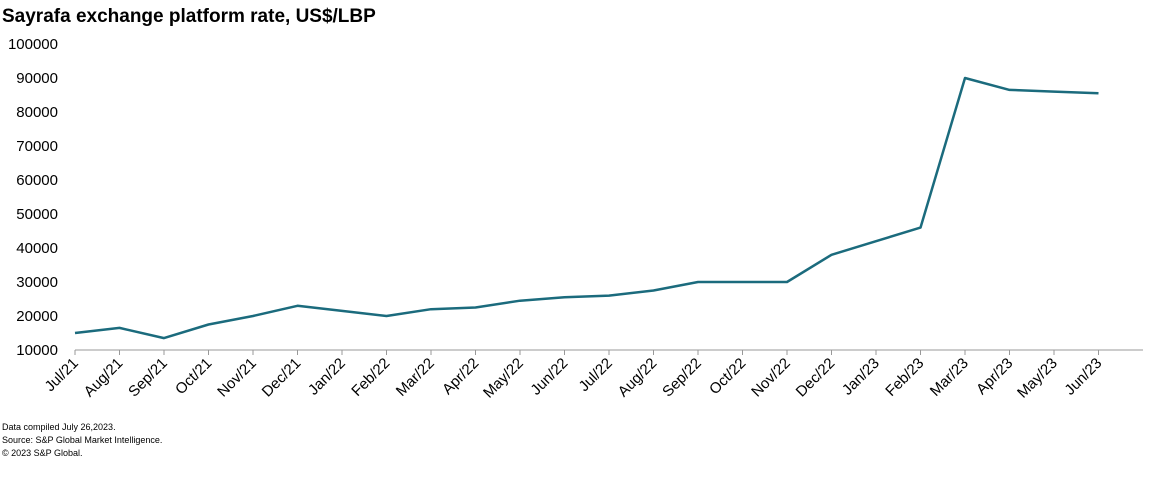 The image size is (1166, 487). Describe the element at coordinates (771, 378) in the screenshot. I see `x-tick-label: Nov/22` at that location.